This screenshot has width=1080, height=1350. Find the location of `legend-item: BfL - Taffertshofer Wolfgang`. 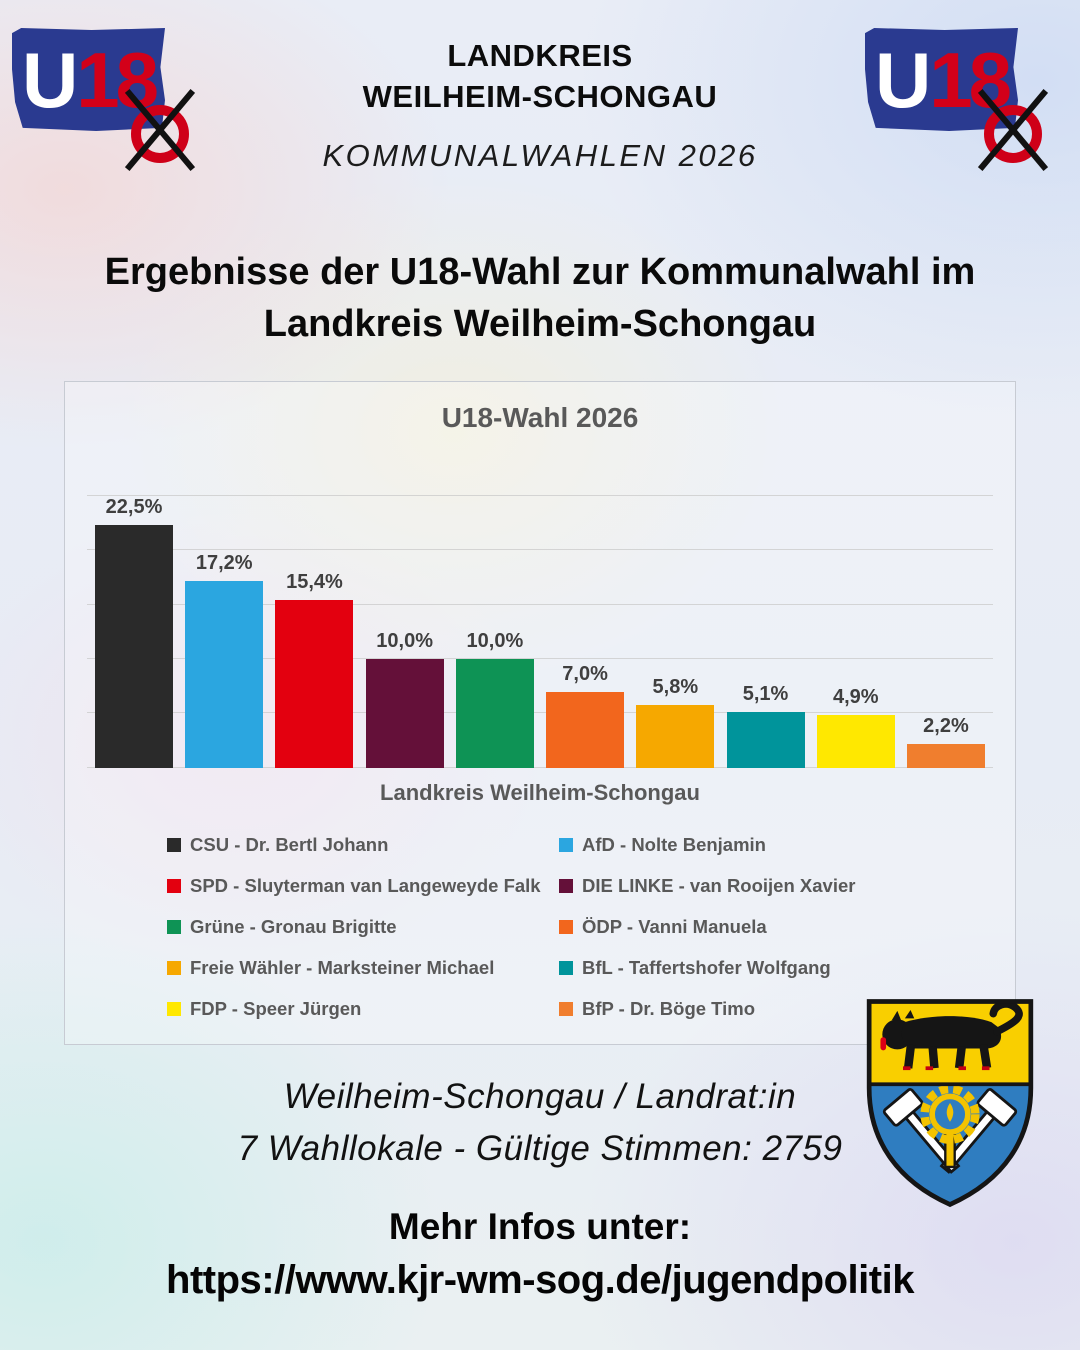

legend-item: BfL - Taffertshofer Wolfgang is located at coordinates (787, 968).